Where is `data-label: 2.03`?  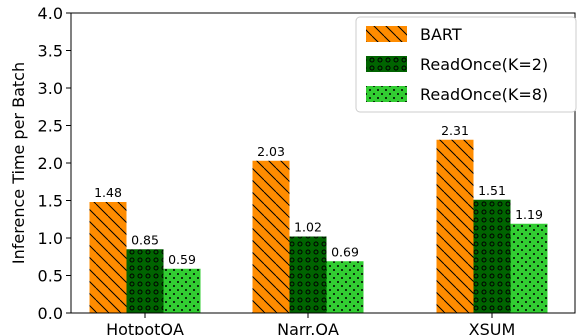
data-label: 2.03 is located at coordinates (271, 151).